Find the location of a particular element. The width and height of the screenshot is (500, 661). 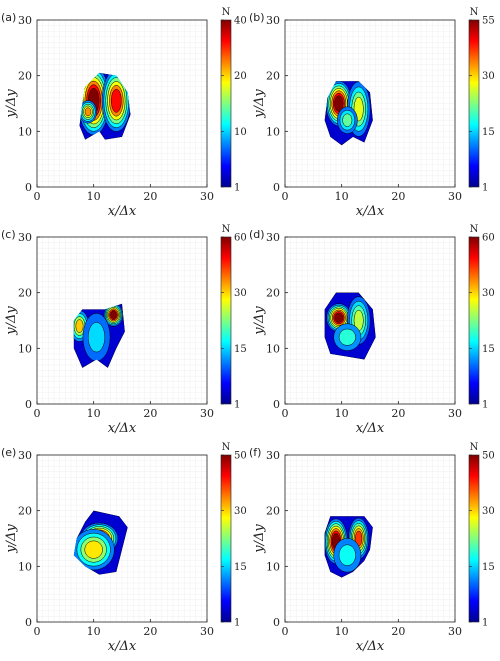

colorbar-tick-label: 40 is located at coordinates (240, 21).